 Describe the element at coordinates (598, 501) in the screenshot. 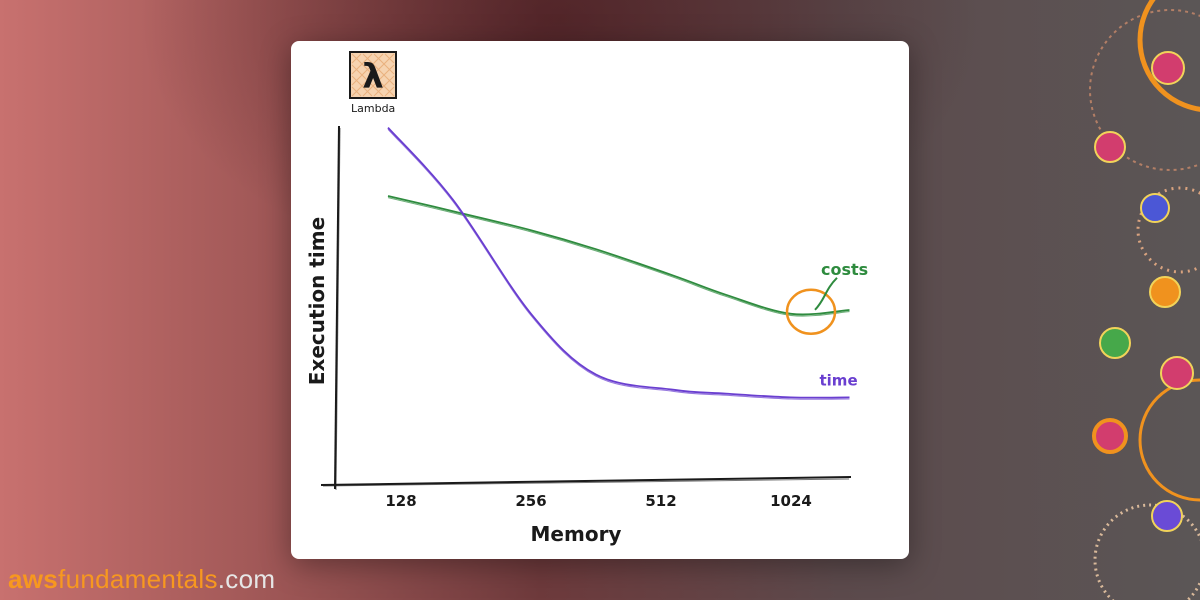

I see `x-tick-labels: 128 256 512 1024` at that location.